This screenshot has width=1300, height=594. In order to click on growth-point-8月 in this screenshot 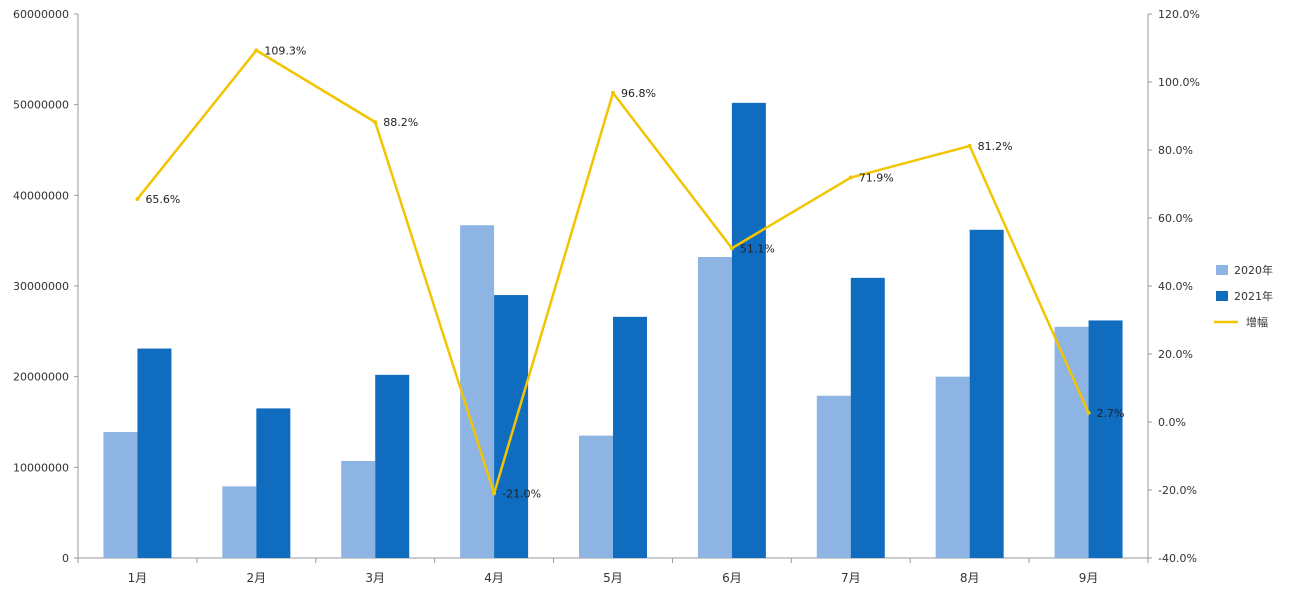, I will do `click(969, 145)`.